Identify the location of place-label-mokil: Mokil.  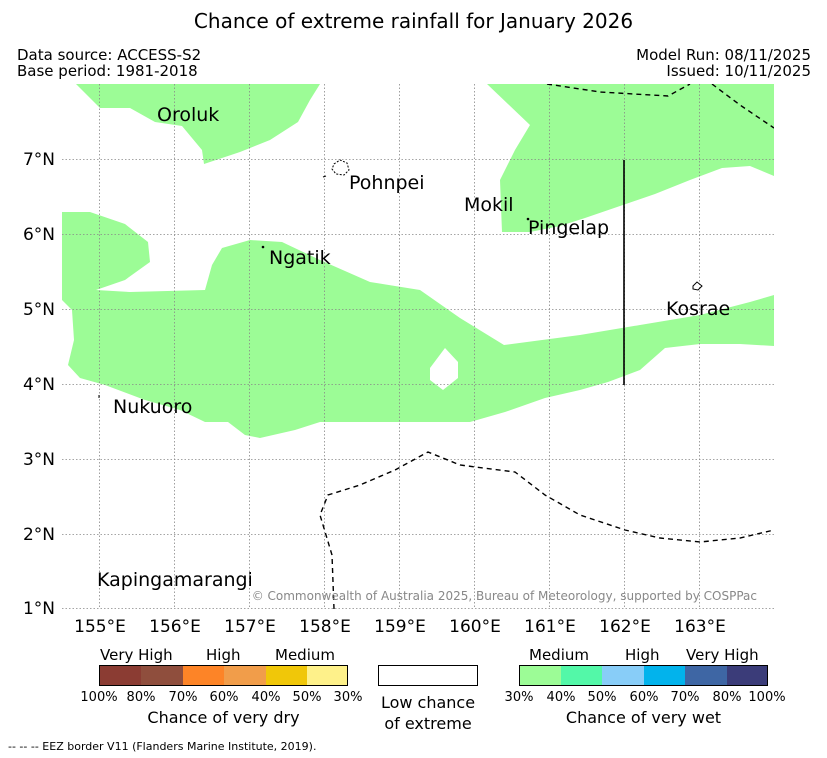
(489, 205).